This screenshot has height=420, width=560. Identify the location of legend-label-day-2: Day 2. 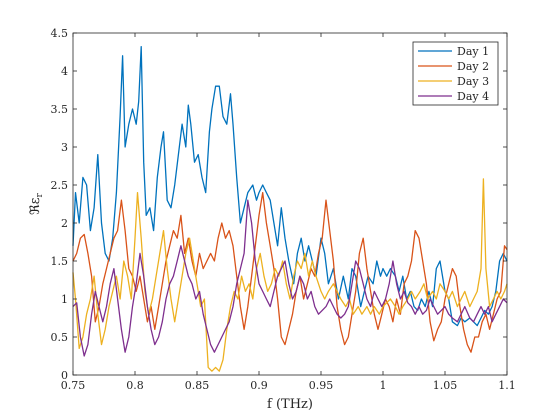
(473, 66).